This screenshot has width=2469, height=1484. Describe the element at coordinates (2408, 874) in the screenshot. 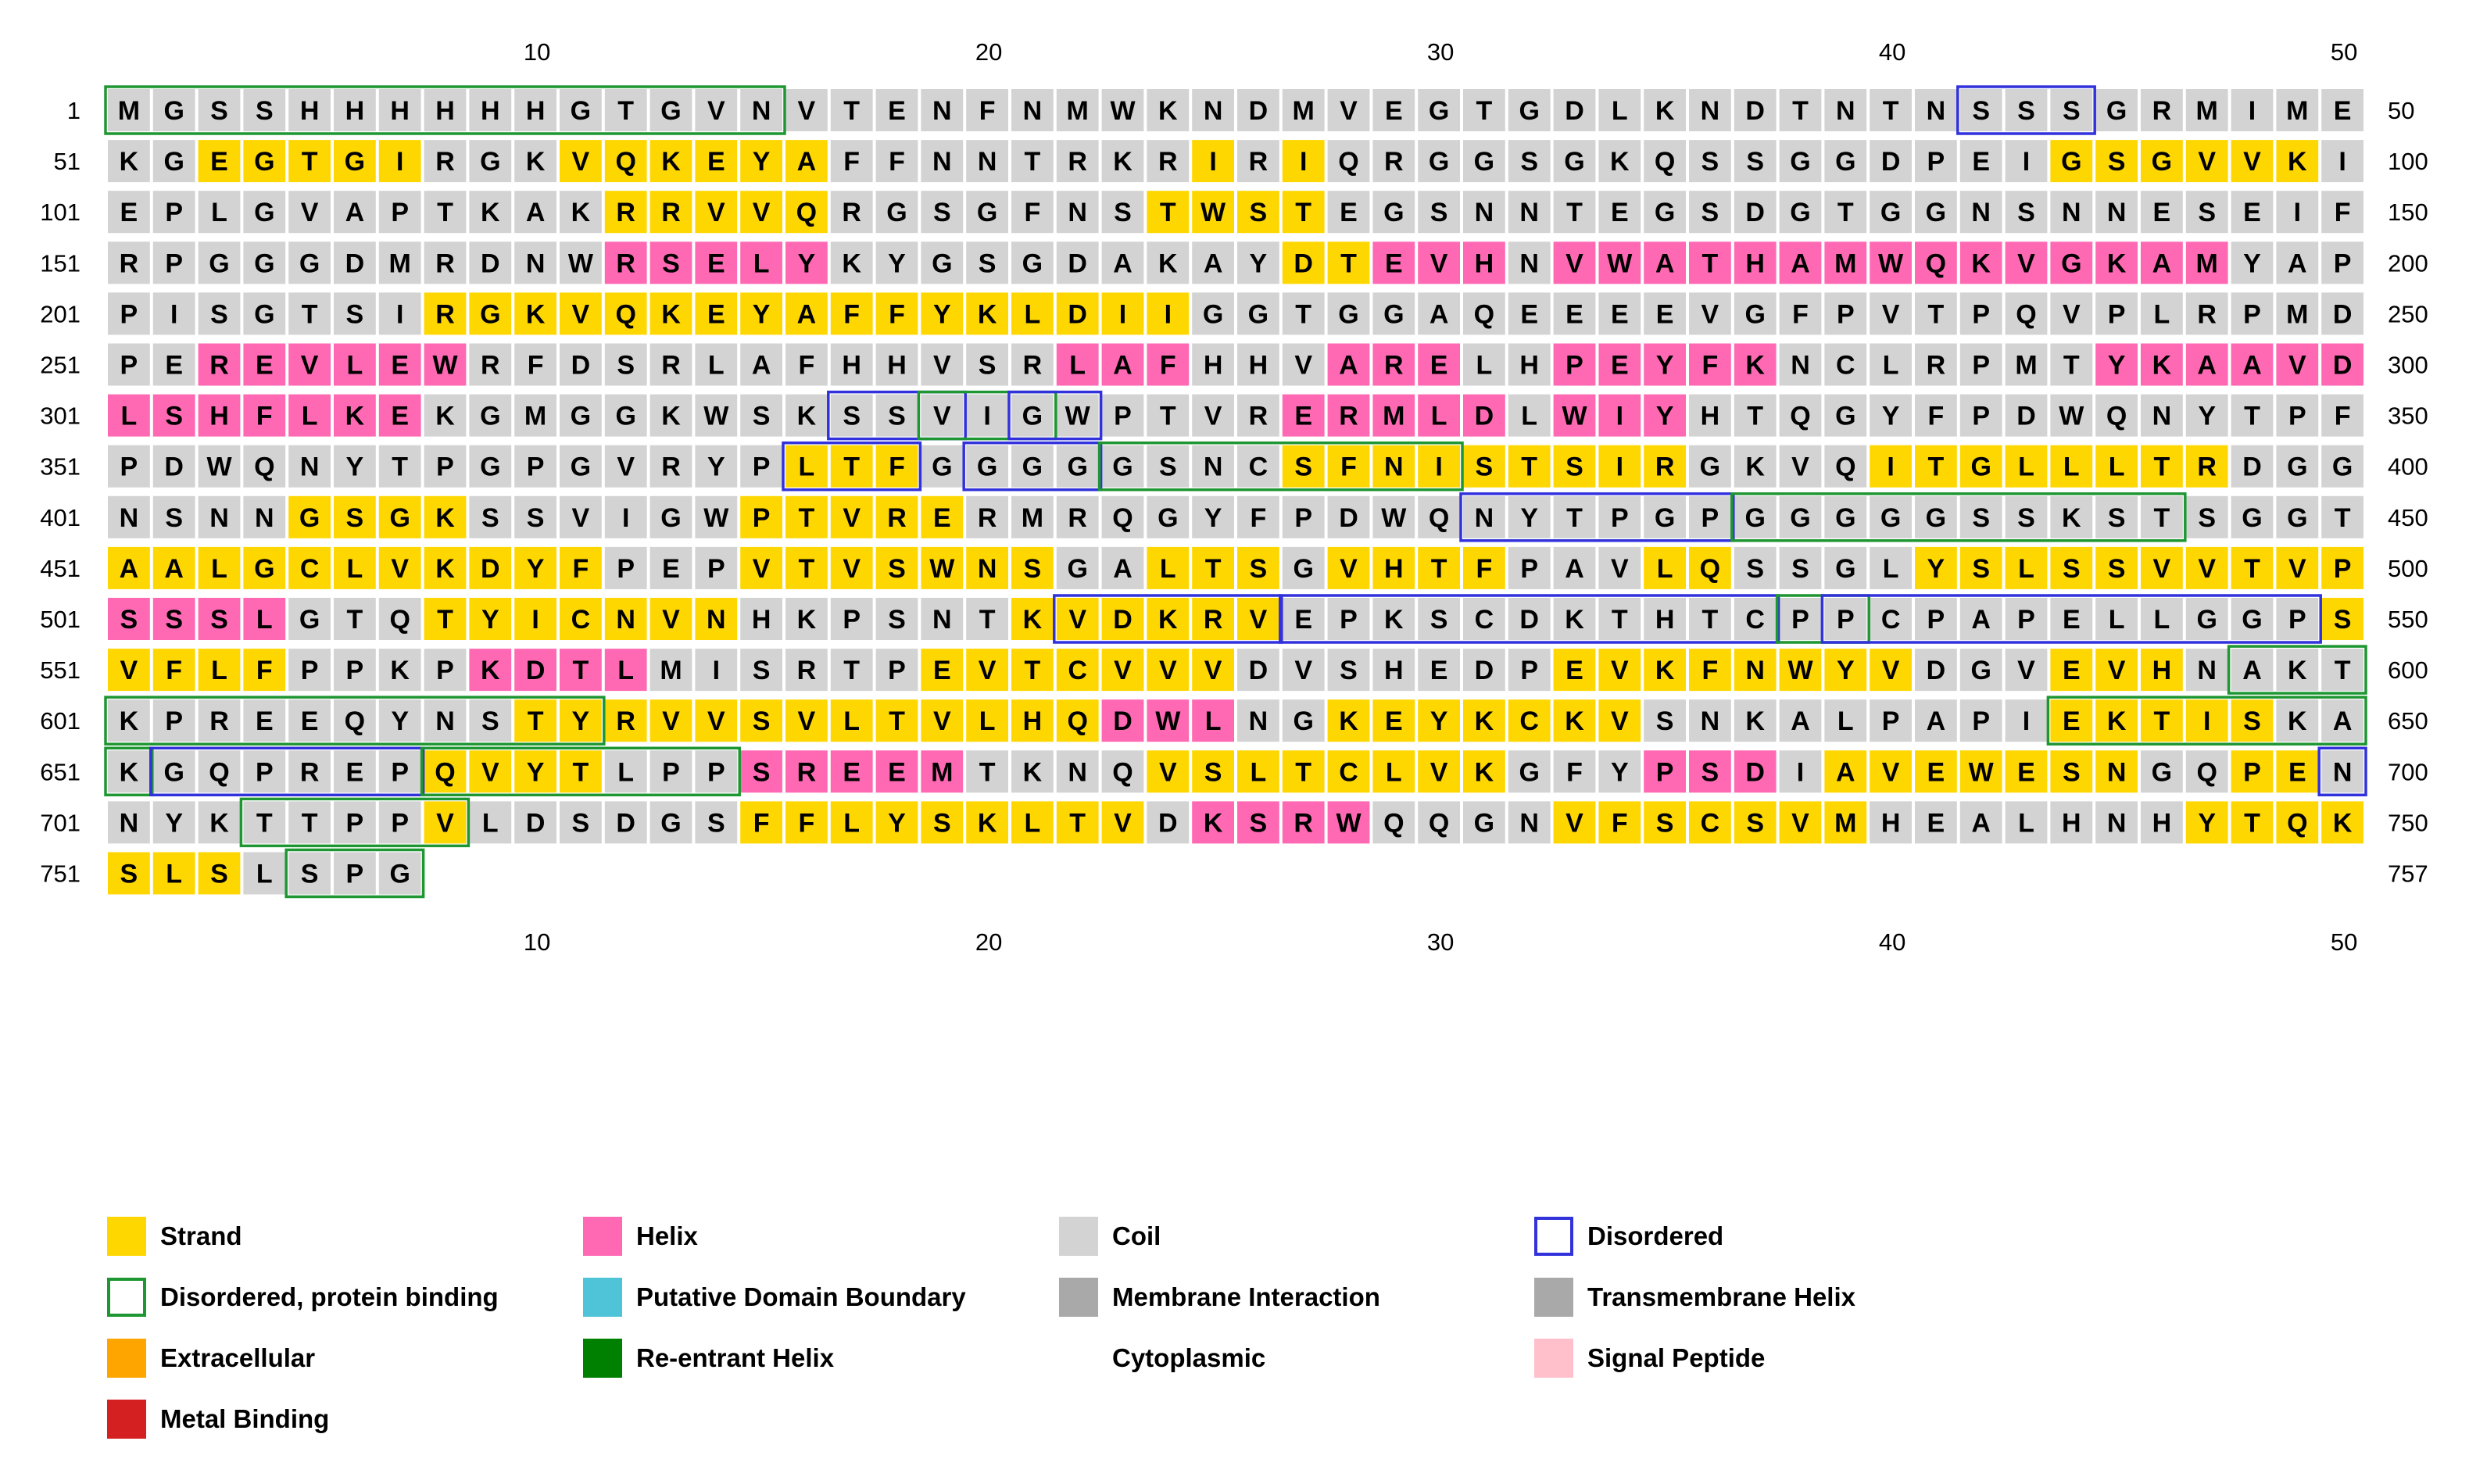

I see `row-end-number: 757` at that location.